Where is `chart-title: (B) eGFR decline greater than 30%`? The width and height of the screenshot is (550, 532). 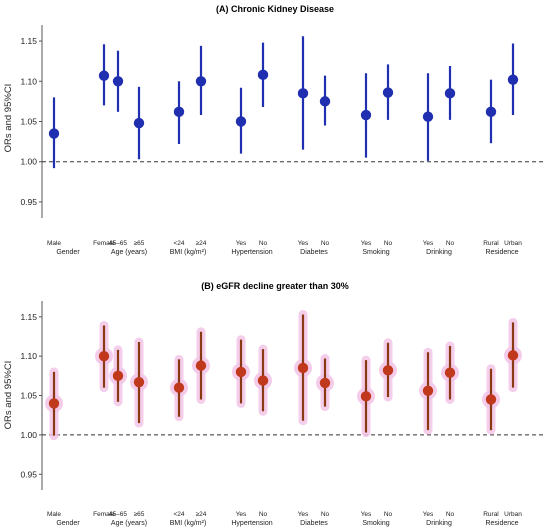
chart-title: (B) eGFR decline greater than 30% is located at coordinates (275, 286).